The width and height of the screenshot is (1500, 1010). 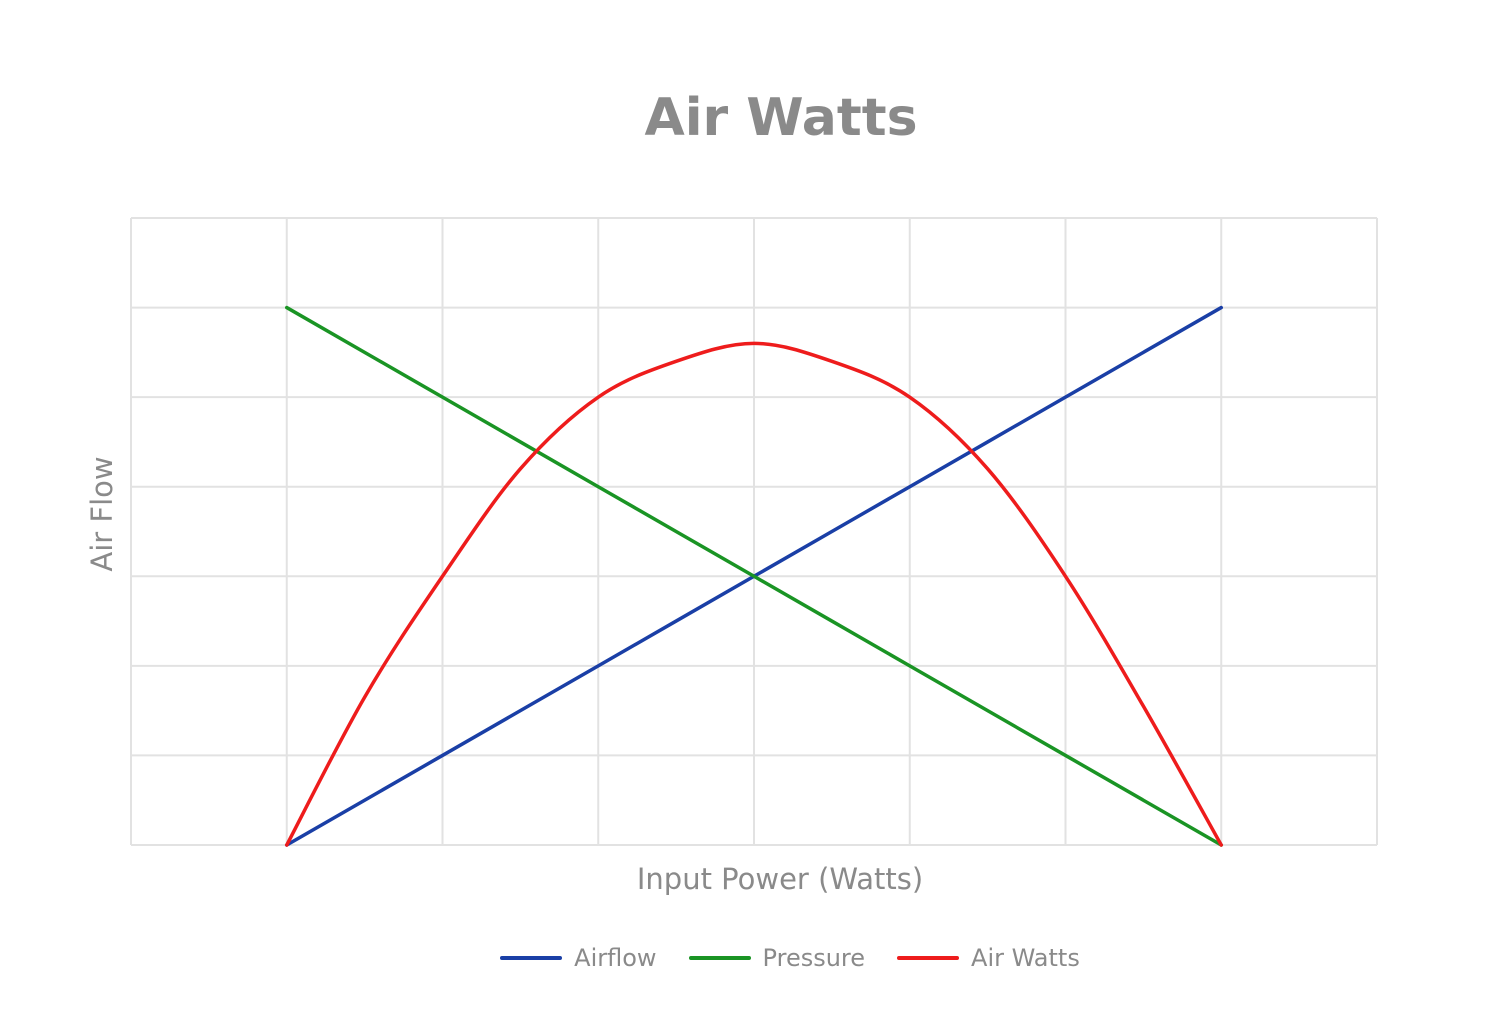 What do you see at coordinates (780, 879) in the screenshot?
I see `x-axis-label: Input Power (Watts)` at bounding box center [780, 879].